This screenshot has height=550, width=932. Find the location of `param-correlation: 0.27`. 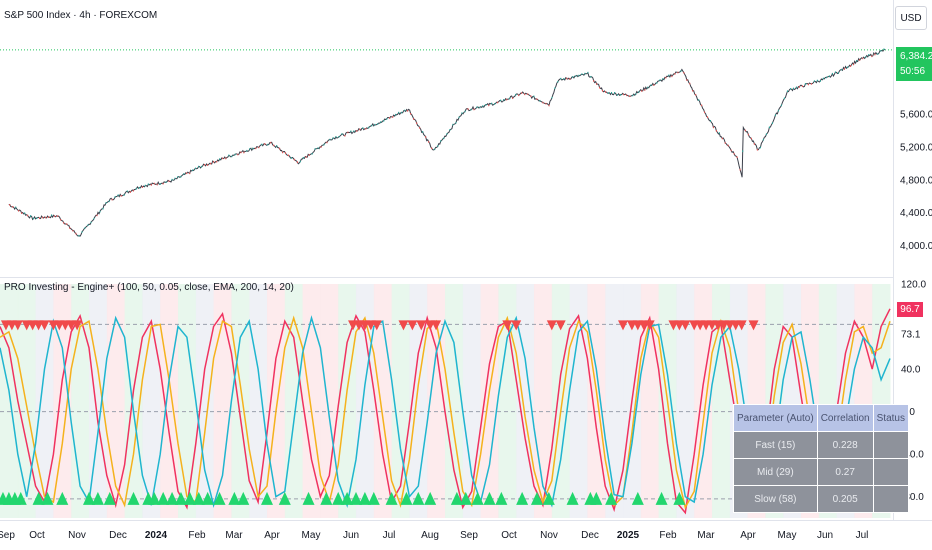

param-correlation: 0.27 is located at coordinates (845, 472).